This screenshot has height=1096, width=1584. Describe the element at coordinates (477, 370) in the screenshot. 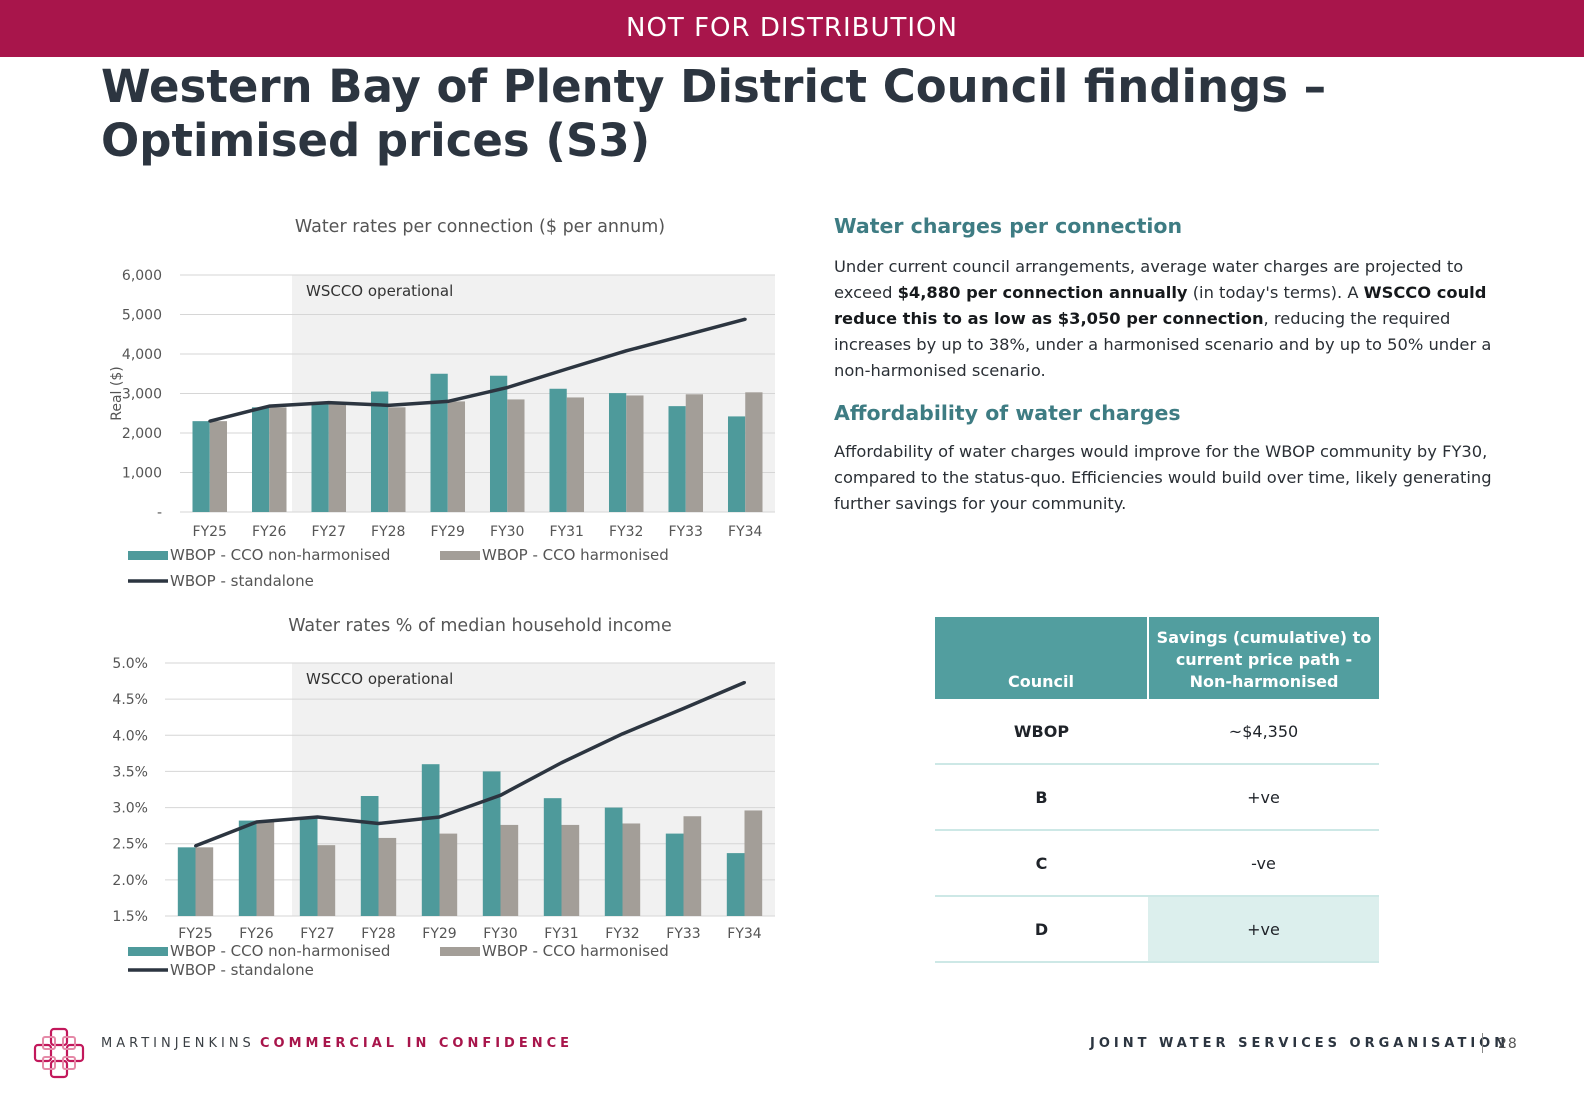

I see `chart1-standalone-line` at that location.